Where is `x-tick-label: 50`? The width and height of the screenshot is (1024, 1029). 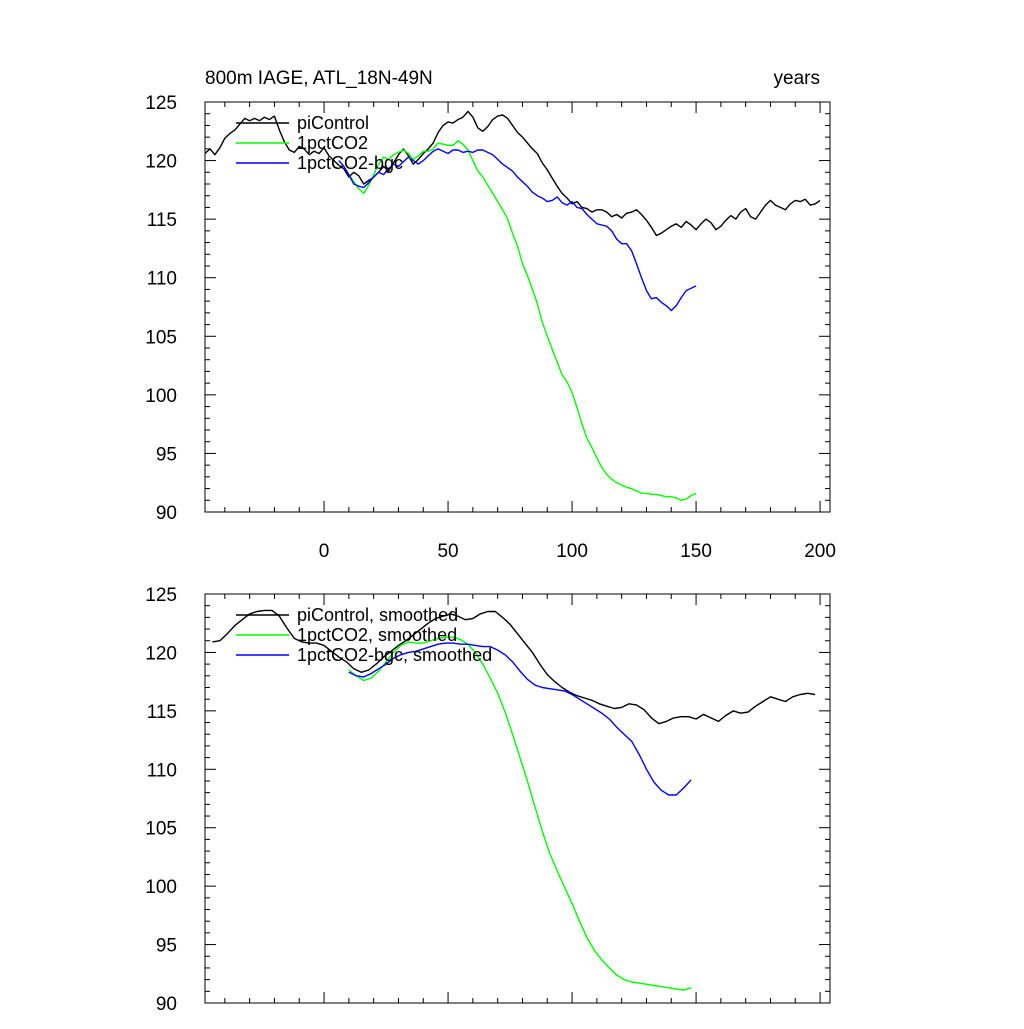 x-tick-label: 50 is located at coordinates (447, 551).